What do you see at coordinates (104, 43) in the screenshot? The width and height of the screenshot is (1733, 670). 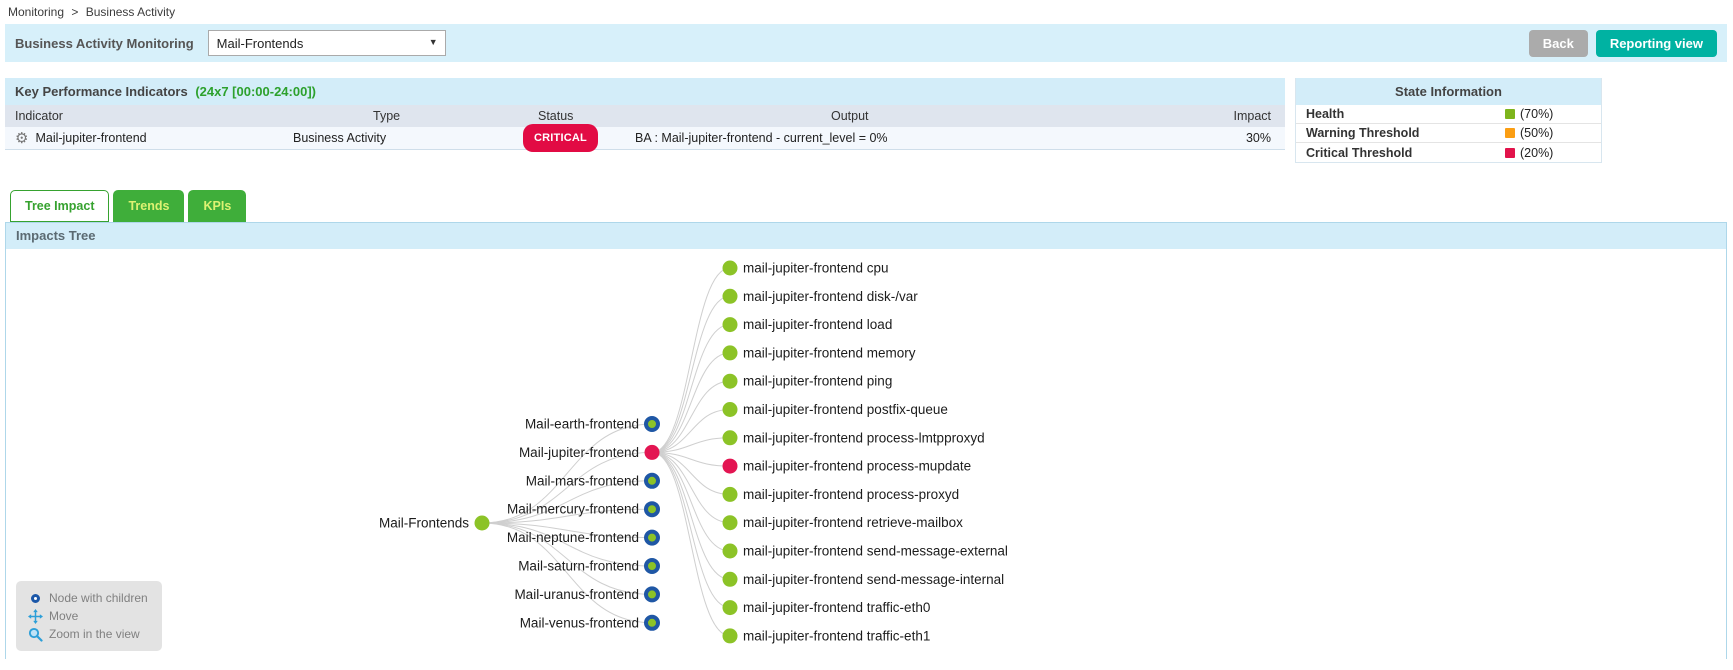 I see `page-title: Business Activity Monitoring` at bounding box center [104, 43].